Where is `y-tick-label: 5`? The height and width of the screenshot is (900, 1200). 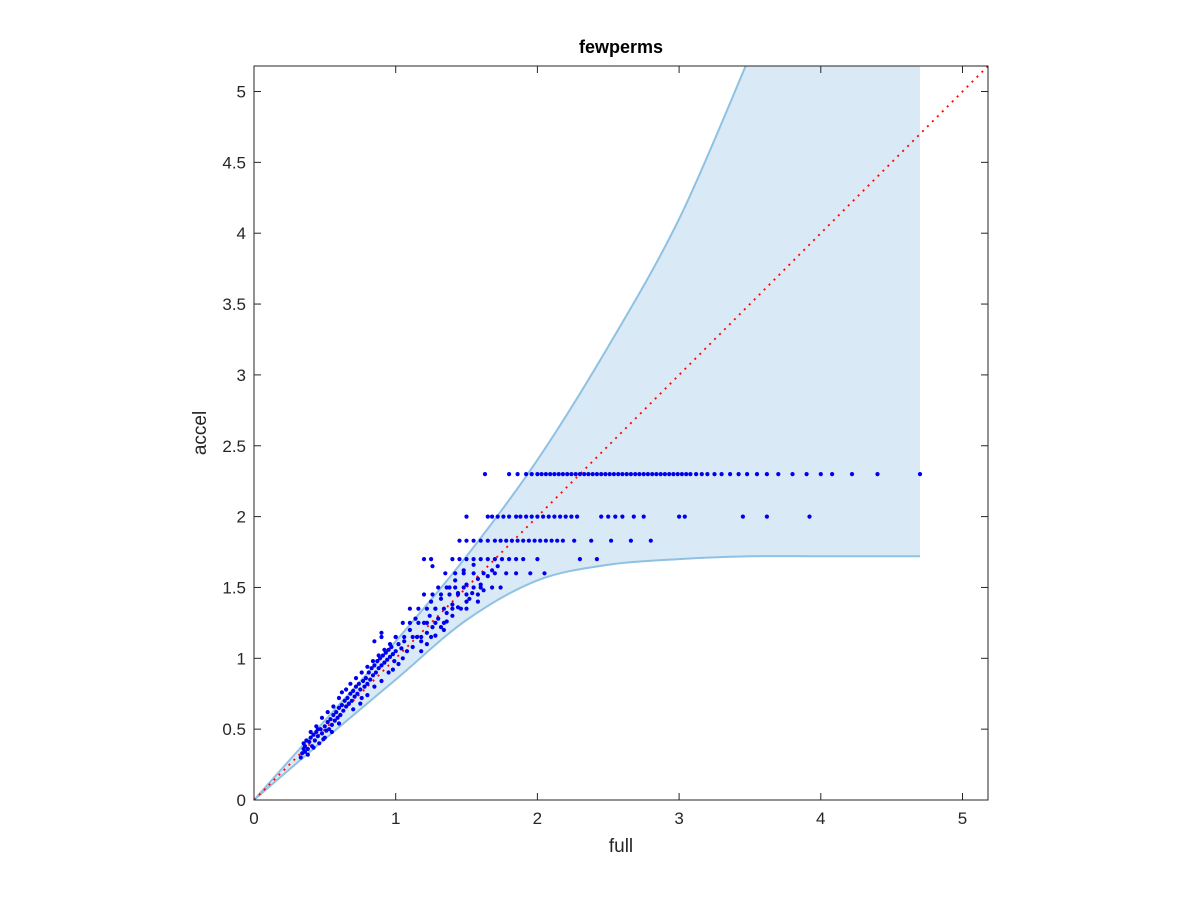 y-tick-label: 5 is located at coordinates (241, 92).